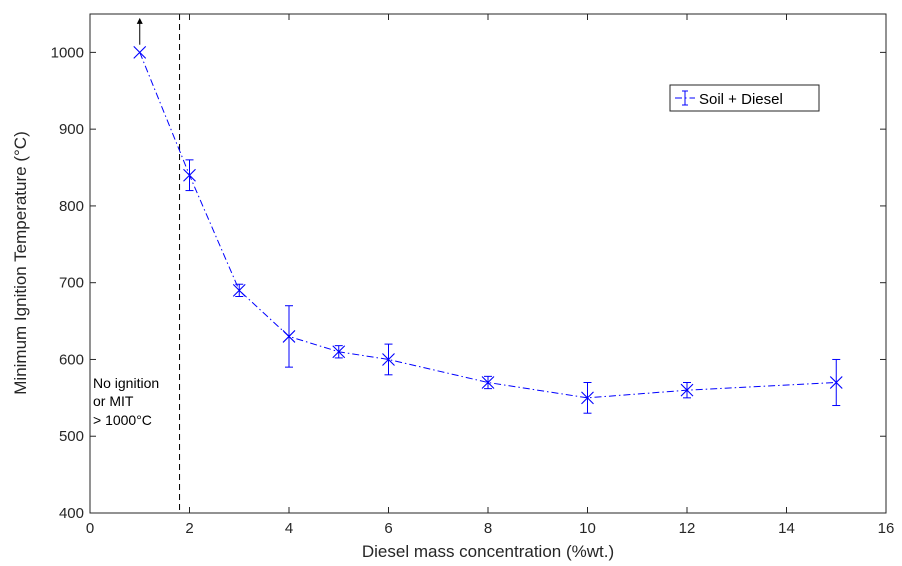 The image size is (902, 566). What do you see at coordinates (126, 383) in the screenshot?
I see `annotation-line-1: No ignition` at bounding box center [126, 383].